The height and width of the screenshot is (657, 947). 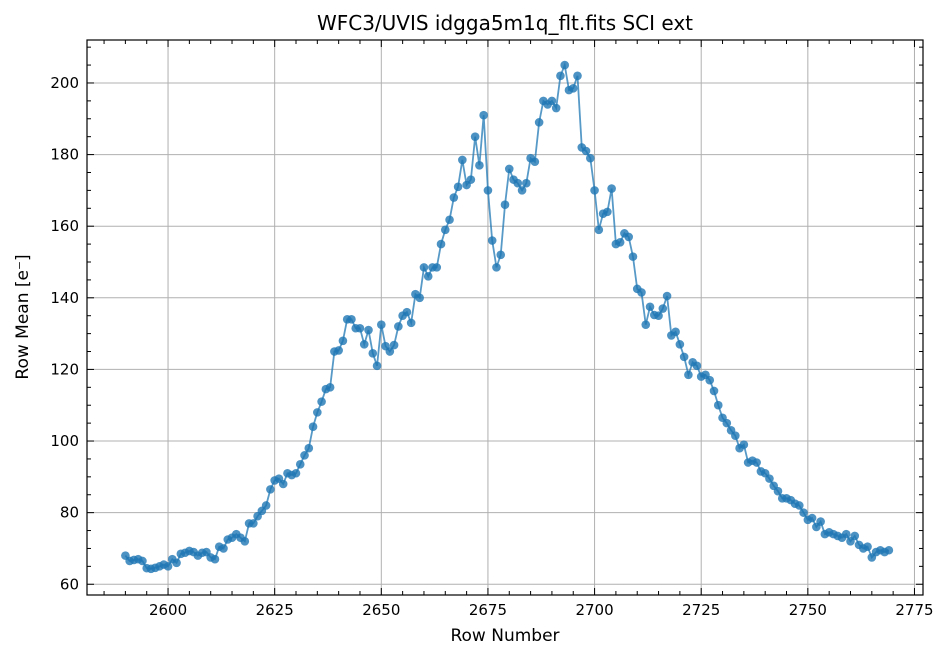 What do you see at coordinates (64, 226) in the screenshot?
I see `y-tick-label: 160` at bounding box center [64, 226].